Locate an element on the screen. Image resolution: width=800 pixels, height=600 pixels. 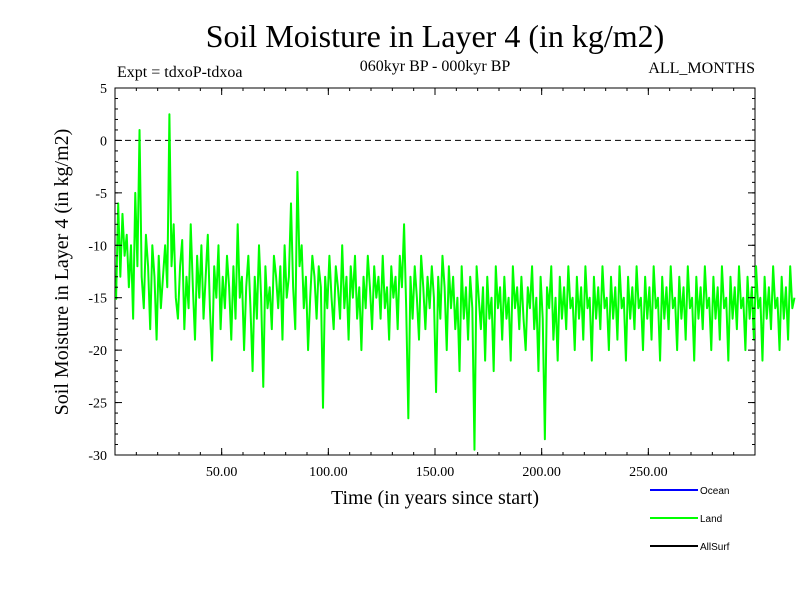
x-axis-label: Time (in years since start) is located at coordinates (435, 498).